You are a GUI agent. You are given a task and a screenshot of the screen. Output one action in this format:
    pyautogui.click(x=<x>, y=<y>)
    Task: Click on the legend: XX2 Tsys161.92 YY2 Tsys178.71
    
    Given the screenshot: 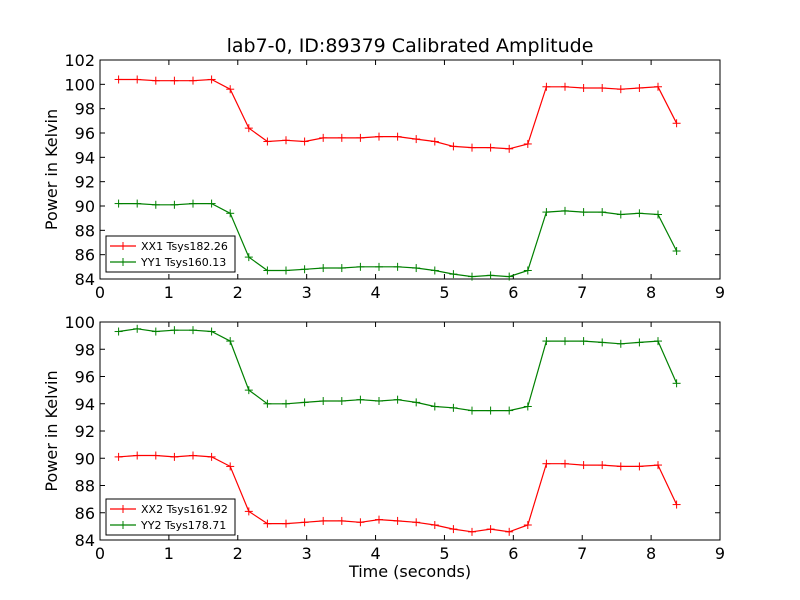 What is the action you would take?
    pyautogui.click(x=170, y=517)
    